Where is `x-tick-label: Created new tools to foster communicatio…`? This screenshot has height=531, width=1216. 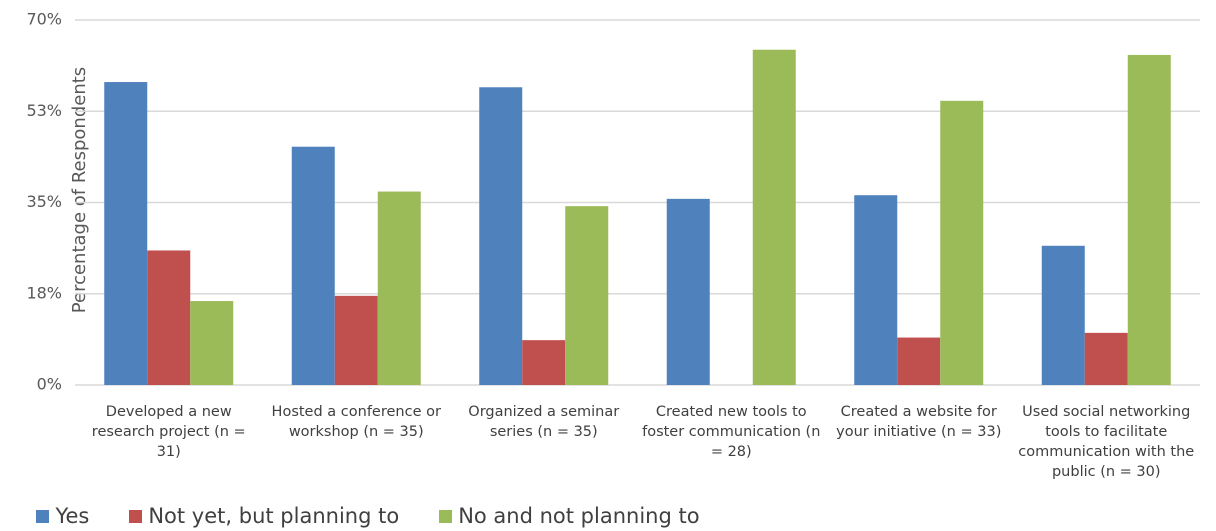 x-tick-label: Created new tools to foster communicatio… is located at coordinates (731, 432).